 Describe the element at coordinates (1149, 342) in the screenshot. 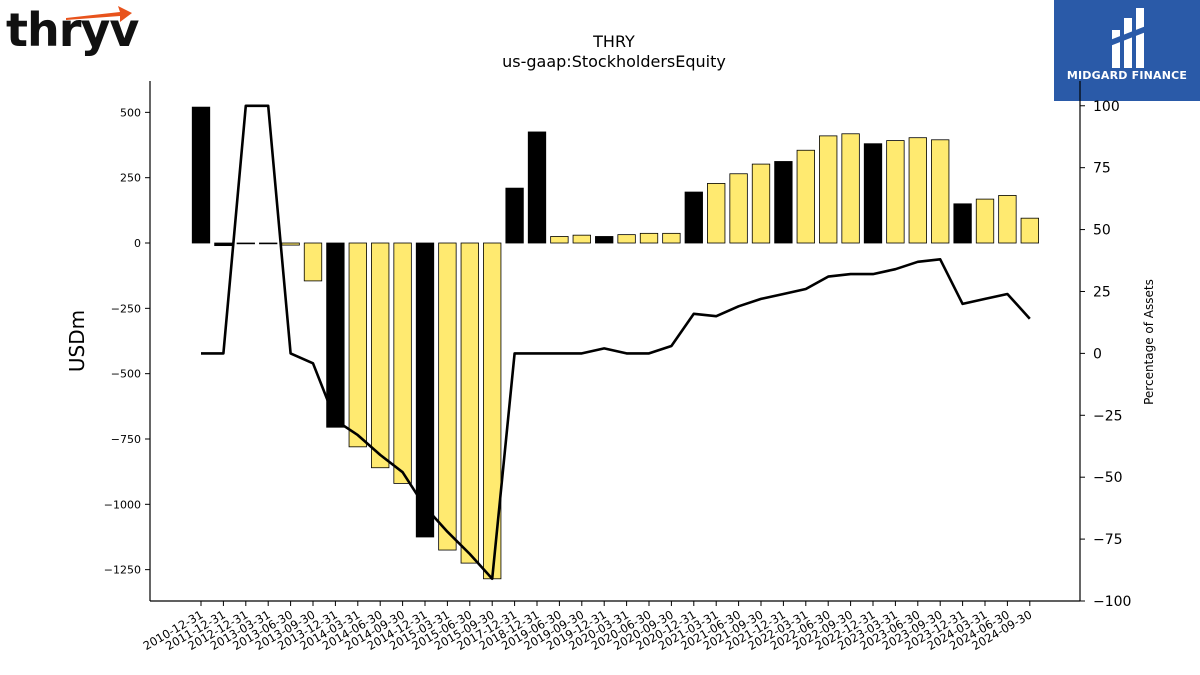

I see `y2-axis-label: Percentage of Assets` at that location.